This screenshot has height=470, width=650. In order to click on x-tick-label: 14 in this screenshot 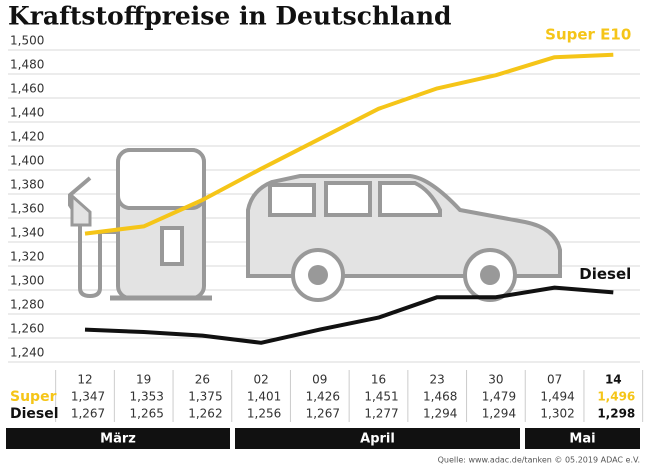, I will do `click(613, 380)`.